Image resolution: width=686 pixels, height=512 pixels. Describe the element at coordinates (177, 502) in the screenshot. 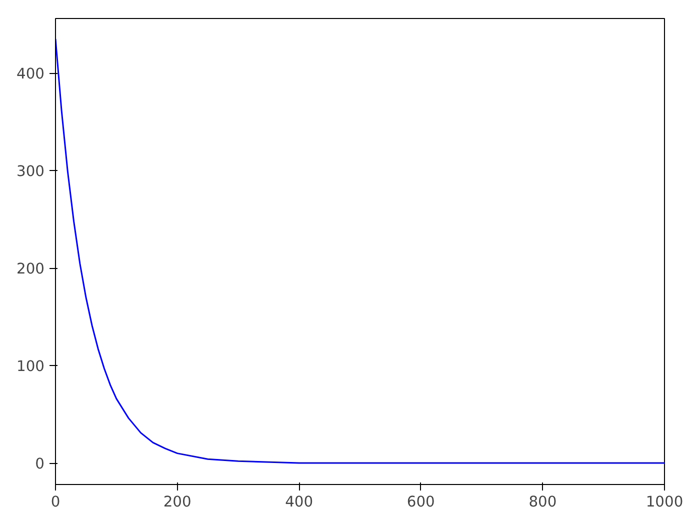

I see `x-tick-label: 200` at that location.